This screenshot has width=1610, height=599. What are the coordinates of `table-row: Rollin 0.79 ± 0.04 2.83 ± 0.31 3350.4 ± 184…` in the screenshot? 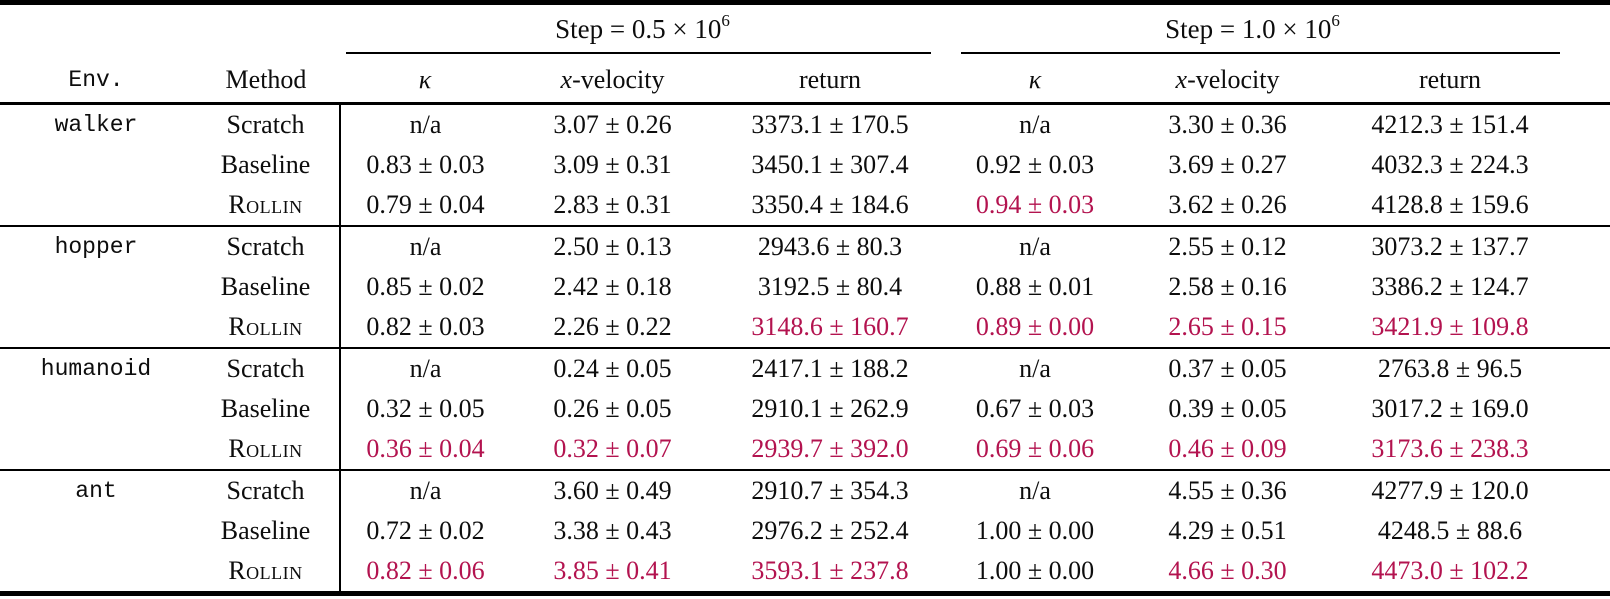 It's located at (805, 205).